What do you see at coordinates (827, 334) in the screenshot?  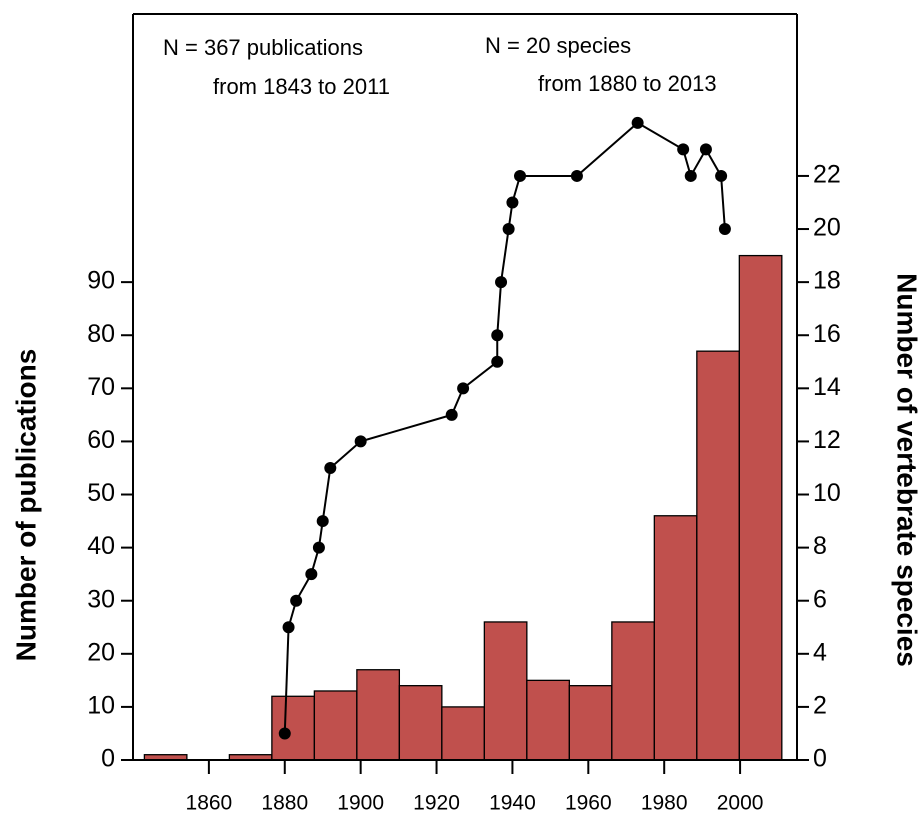 I see `y2-tick-label: 16` at bounding box center [827, 334].